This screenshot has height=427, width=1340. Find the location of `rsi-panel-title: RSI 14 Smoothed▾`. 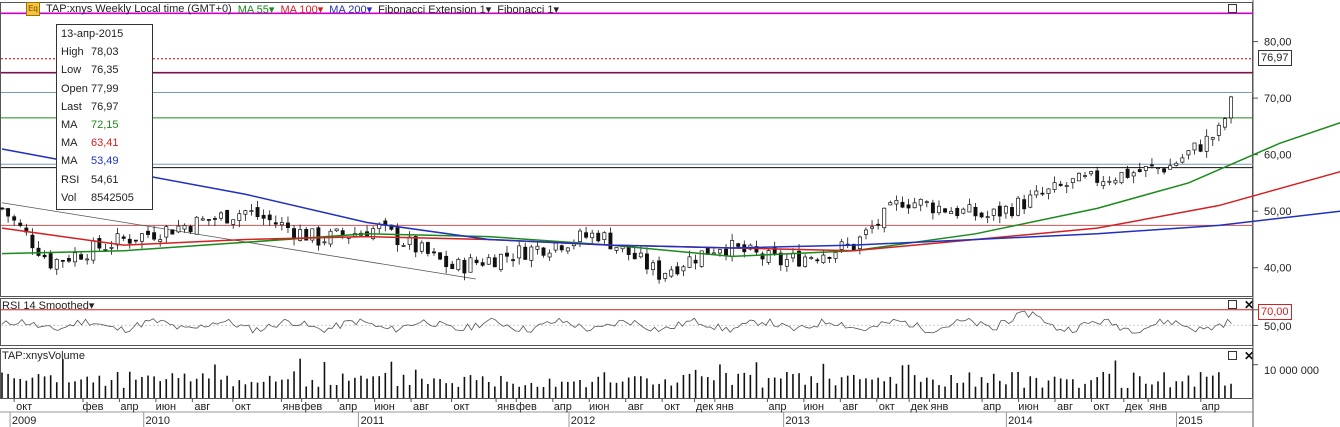

rsi-panel-title: RSI 14 Smoothed▾ is located at coordinates (48, 306).